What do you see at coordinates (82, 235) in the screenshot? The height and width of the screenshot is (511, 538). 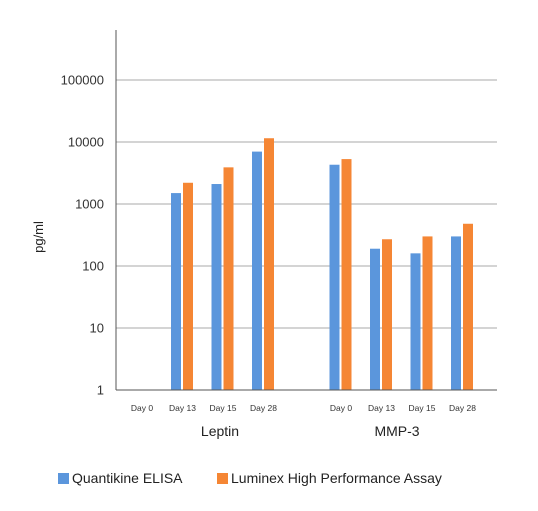 I see `y-tick-labels: 1 10 100 1000 10000 100000` at bounding box center [82, 235].